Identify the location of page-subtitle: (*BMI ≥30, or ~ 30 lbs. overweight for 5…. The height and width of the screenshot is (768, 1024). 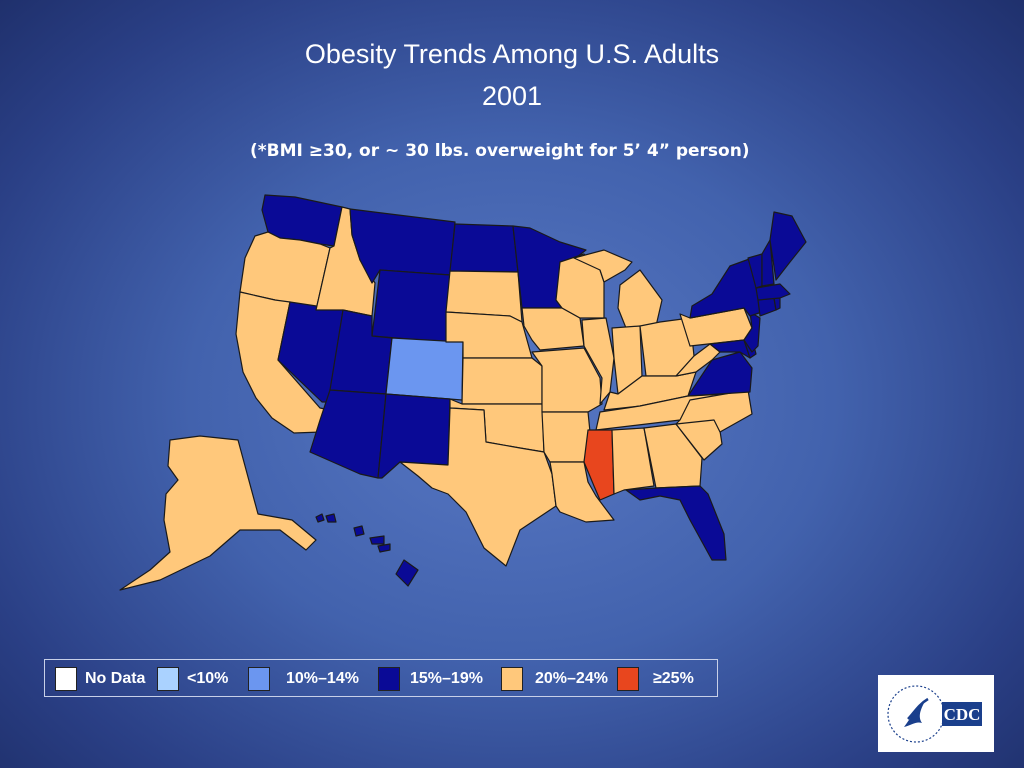
(500, 151).